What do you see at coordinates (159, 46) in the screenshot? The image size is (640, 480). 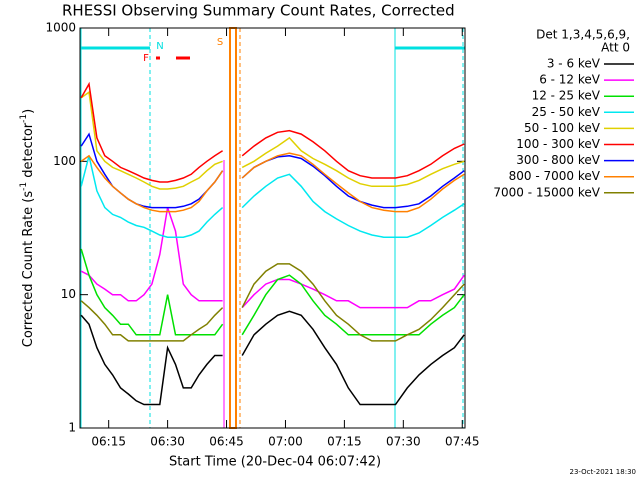 I see `annotation: N` at bounding box center [159, 46].